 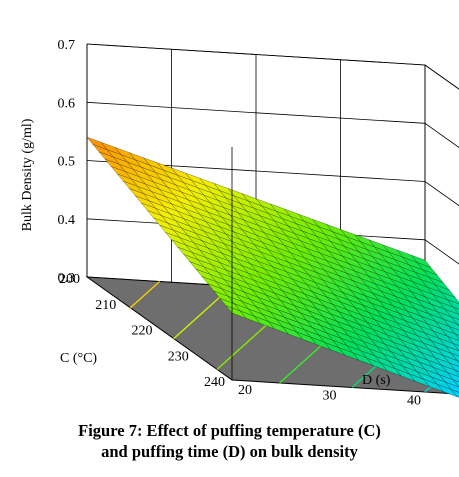 I want to click on d-axis-tick-labels: 20 30 40 50 60, so click(x=329, y=396).